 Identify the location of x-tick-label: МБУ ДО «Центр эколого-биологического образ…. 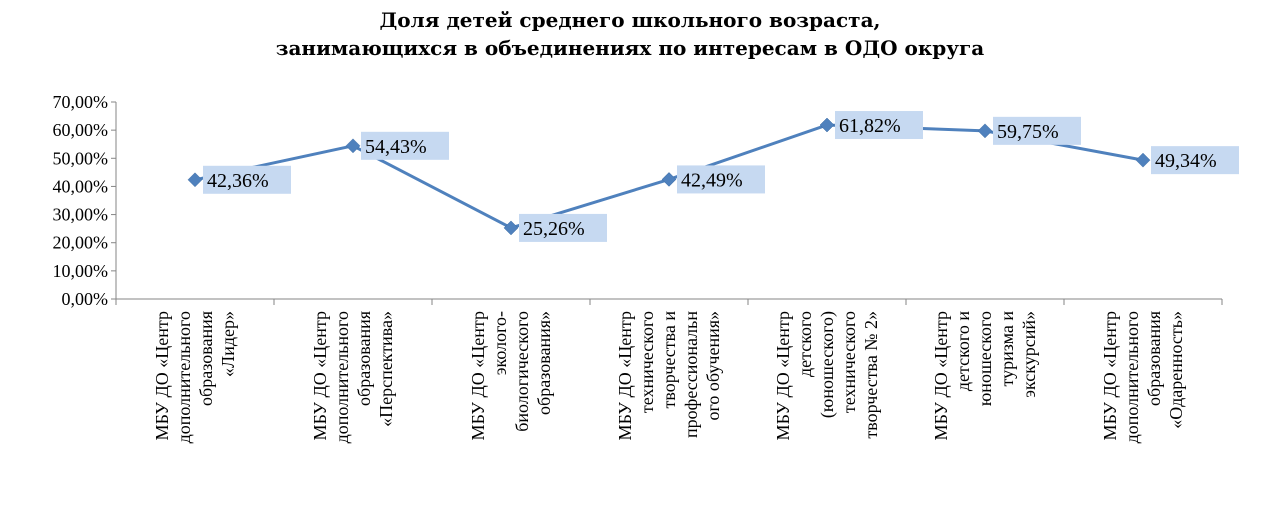
(511, 375).